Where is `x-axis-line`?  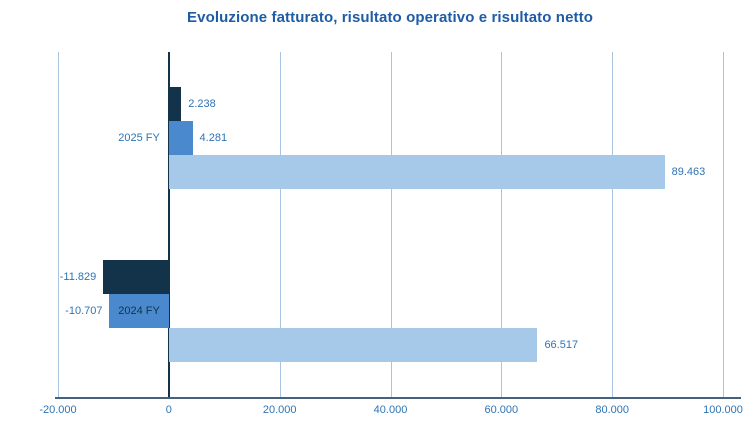 x-axis-line is located at coordinates (398, 398).